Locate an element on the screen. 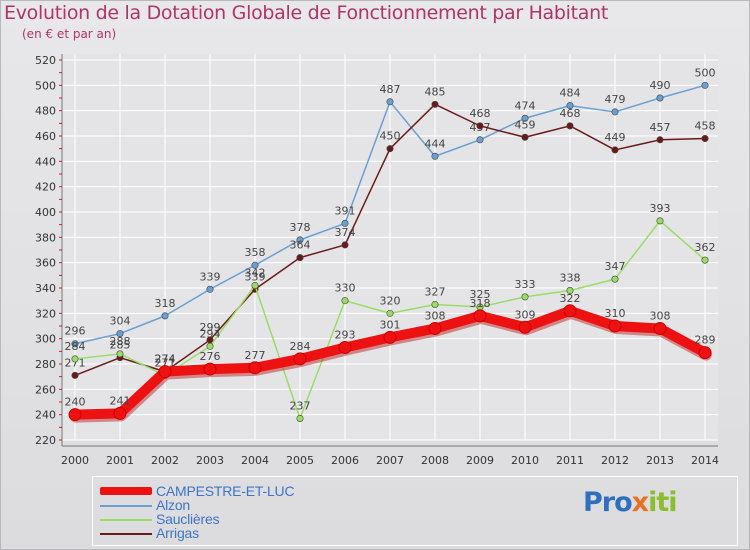 The width and height of the screenshot is (750, 550). y-tick-label: 500 is located at coordinates (45, 85).